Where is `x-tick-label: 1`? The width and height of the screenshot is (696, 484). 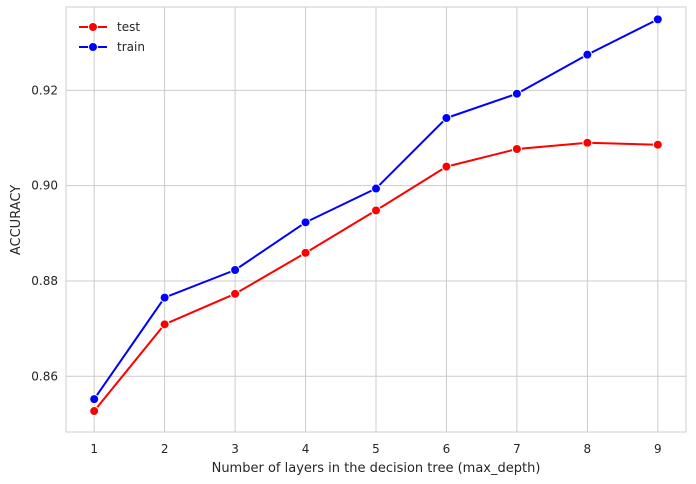 x-tick-label: 1 is located at coordinates (94, 449).